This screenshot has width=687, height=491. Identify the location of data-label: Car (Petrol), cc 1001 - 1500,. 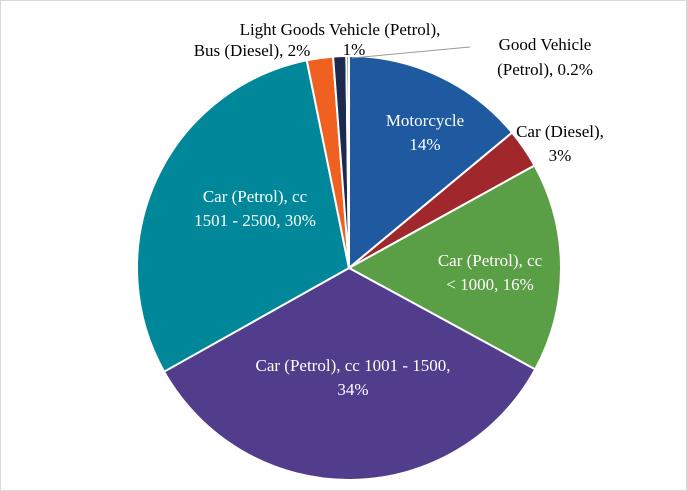
(353, 365).